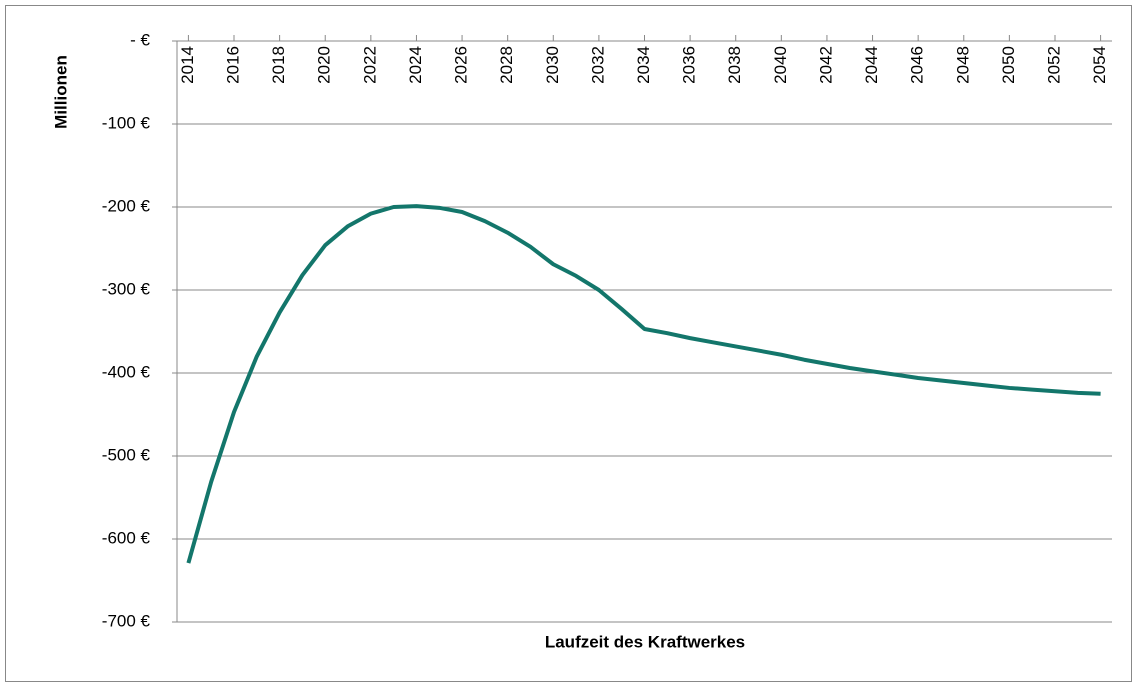  Describe the element at coordinates (734, 65) in the screenshot. I see `x-tick-label: 2038` at that location.